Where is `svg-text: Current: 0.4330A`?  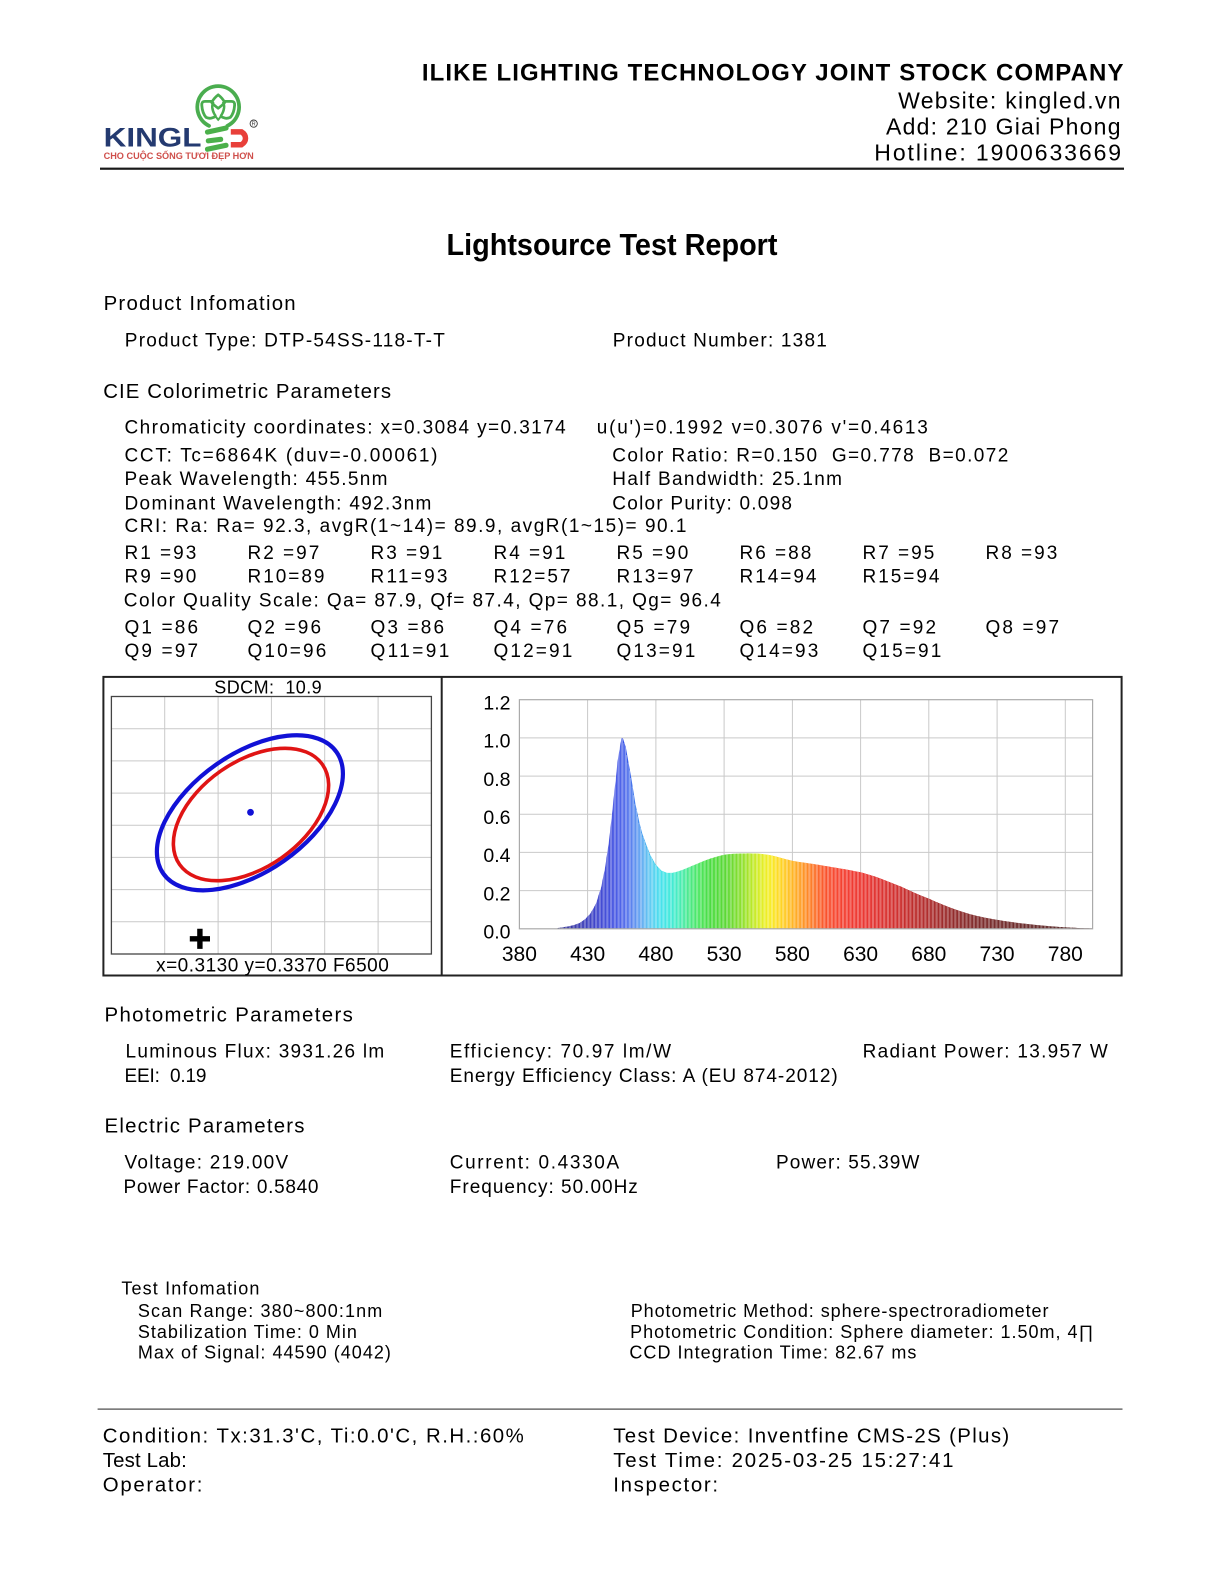 svg-text: Current: 0.4330A is located at coordinates (535, 1162).